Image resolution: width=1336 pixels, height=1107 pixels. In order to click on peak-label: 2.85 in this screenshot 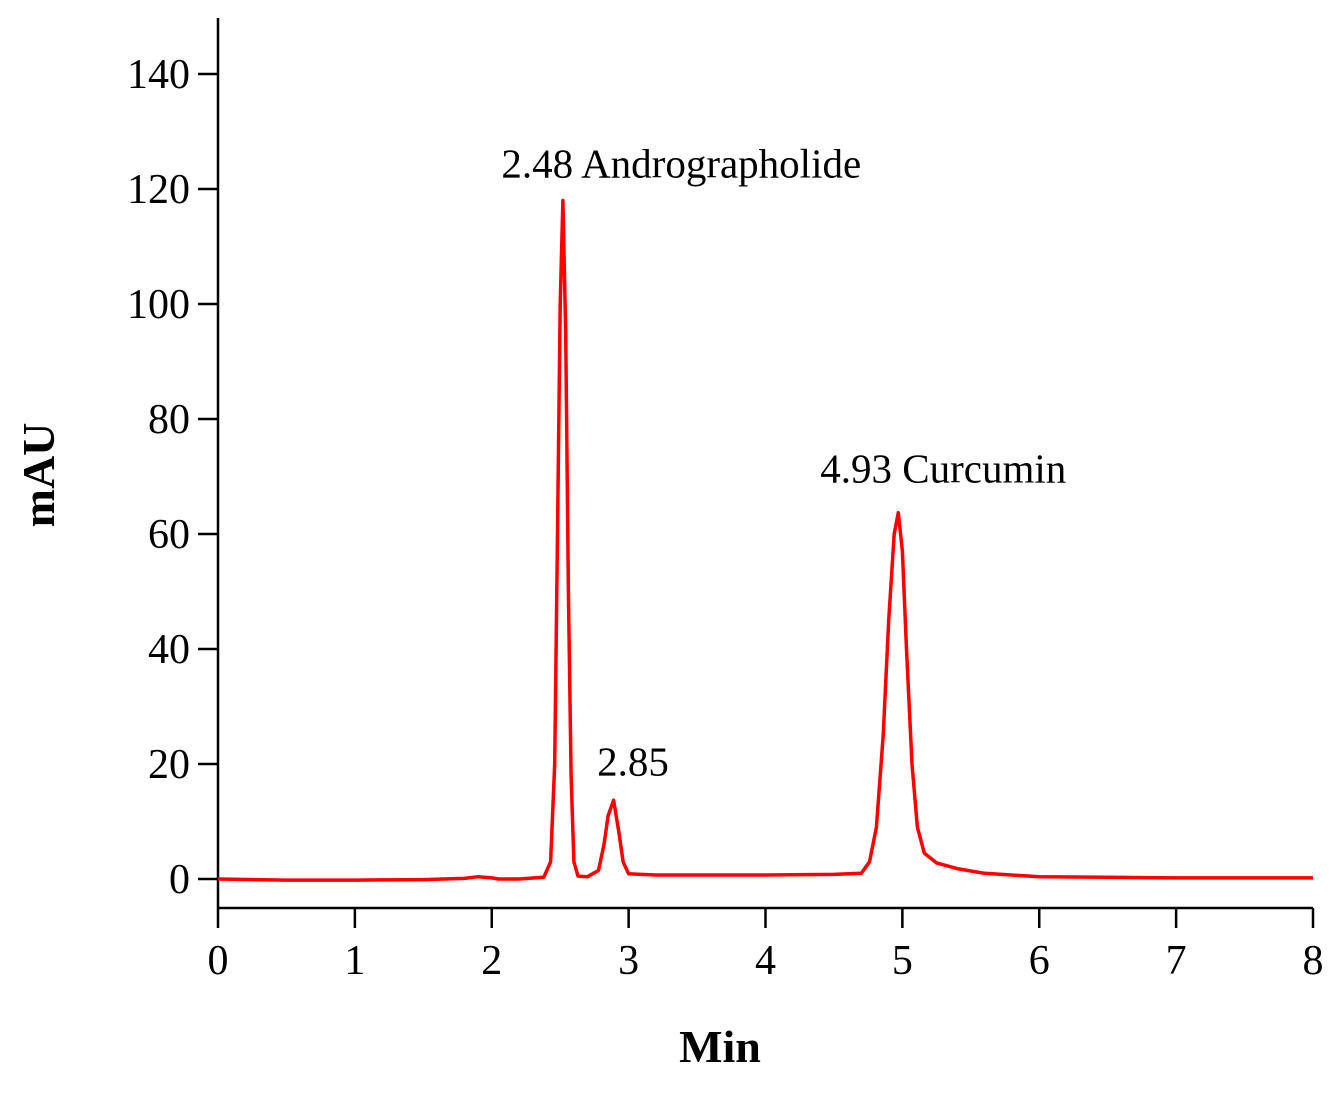, I will do `click(633, 762)`.